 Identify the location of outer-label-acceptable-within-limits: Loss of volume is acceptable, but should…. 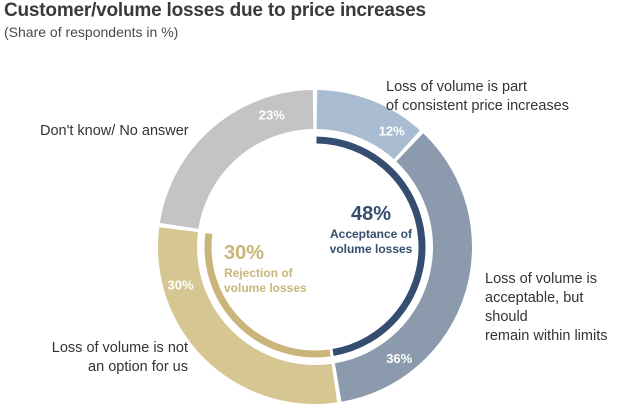
(546, 307).